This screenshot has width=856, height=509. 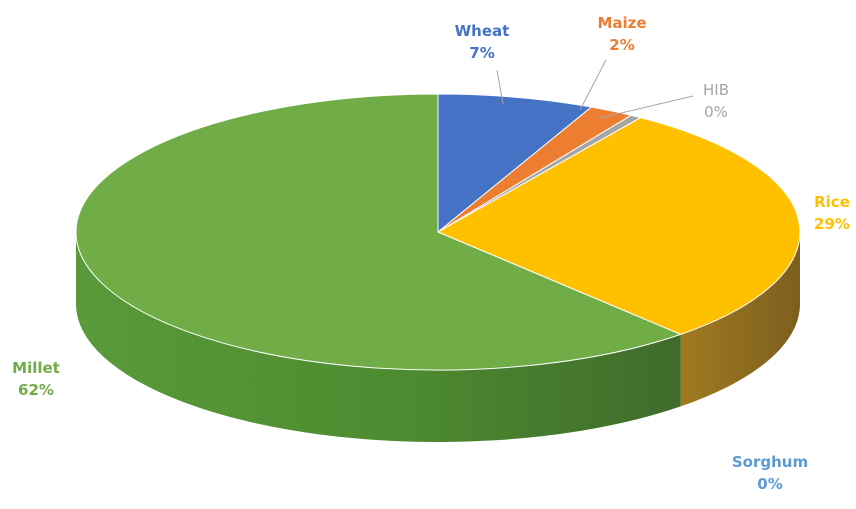 What do you see at coordinates (716, 112) in the screenshot?
I see `data-label-percent-hib: 0%` at bounding box center [716, 112].